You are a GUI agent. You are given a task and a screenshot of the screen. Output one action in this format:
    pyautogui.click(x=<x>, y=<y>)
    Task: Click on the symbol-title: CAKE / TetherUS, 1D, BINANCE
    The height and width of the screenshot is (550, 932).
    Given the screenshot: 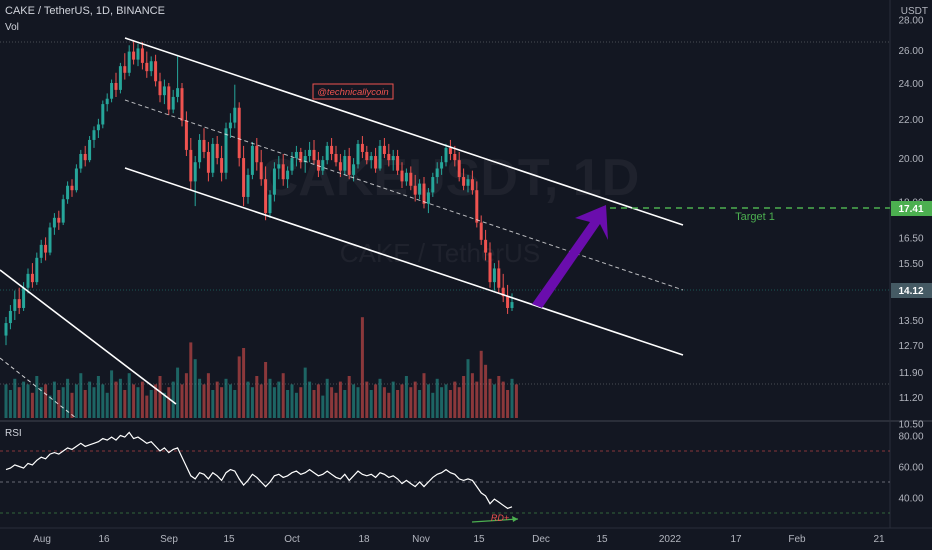 What is the action you would take?
    pyautogui.click(x=85, y=11)
    